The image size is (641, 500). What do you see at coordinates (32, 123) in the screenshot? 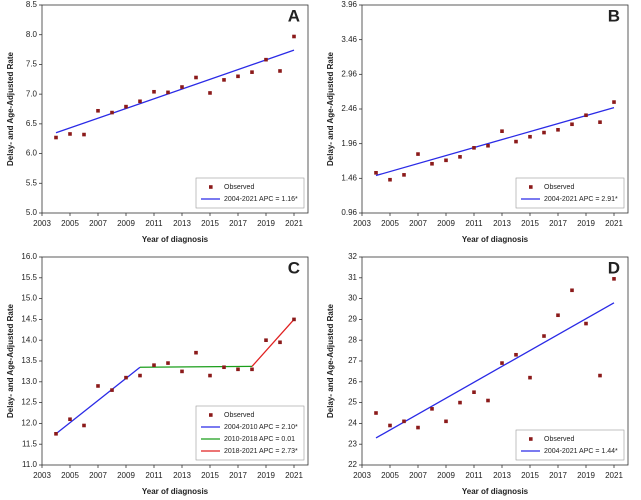
I see `y-tick-label: 6.5` at bounding box center [32, 123].